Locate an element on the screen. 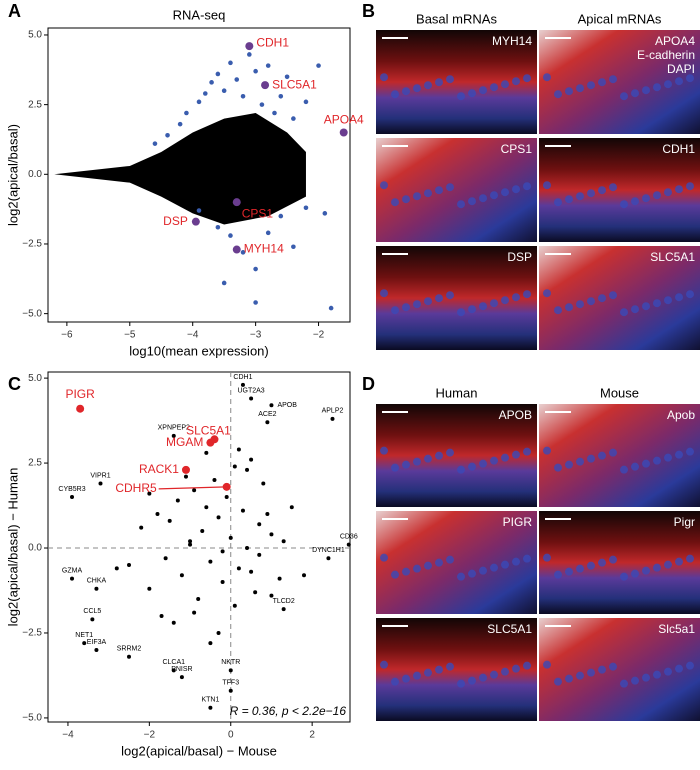 The width and height of the screenshot is (700, 770). point-label: MYH14 is located at coordinates (264, 249).